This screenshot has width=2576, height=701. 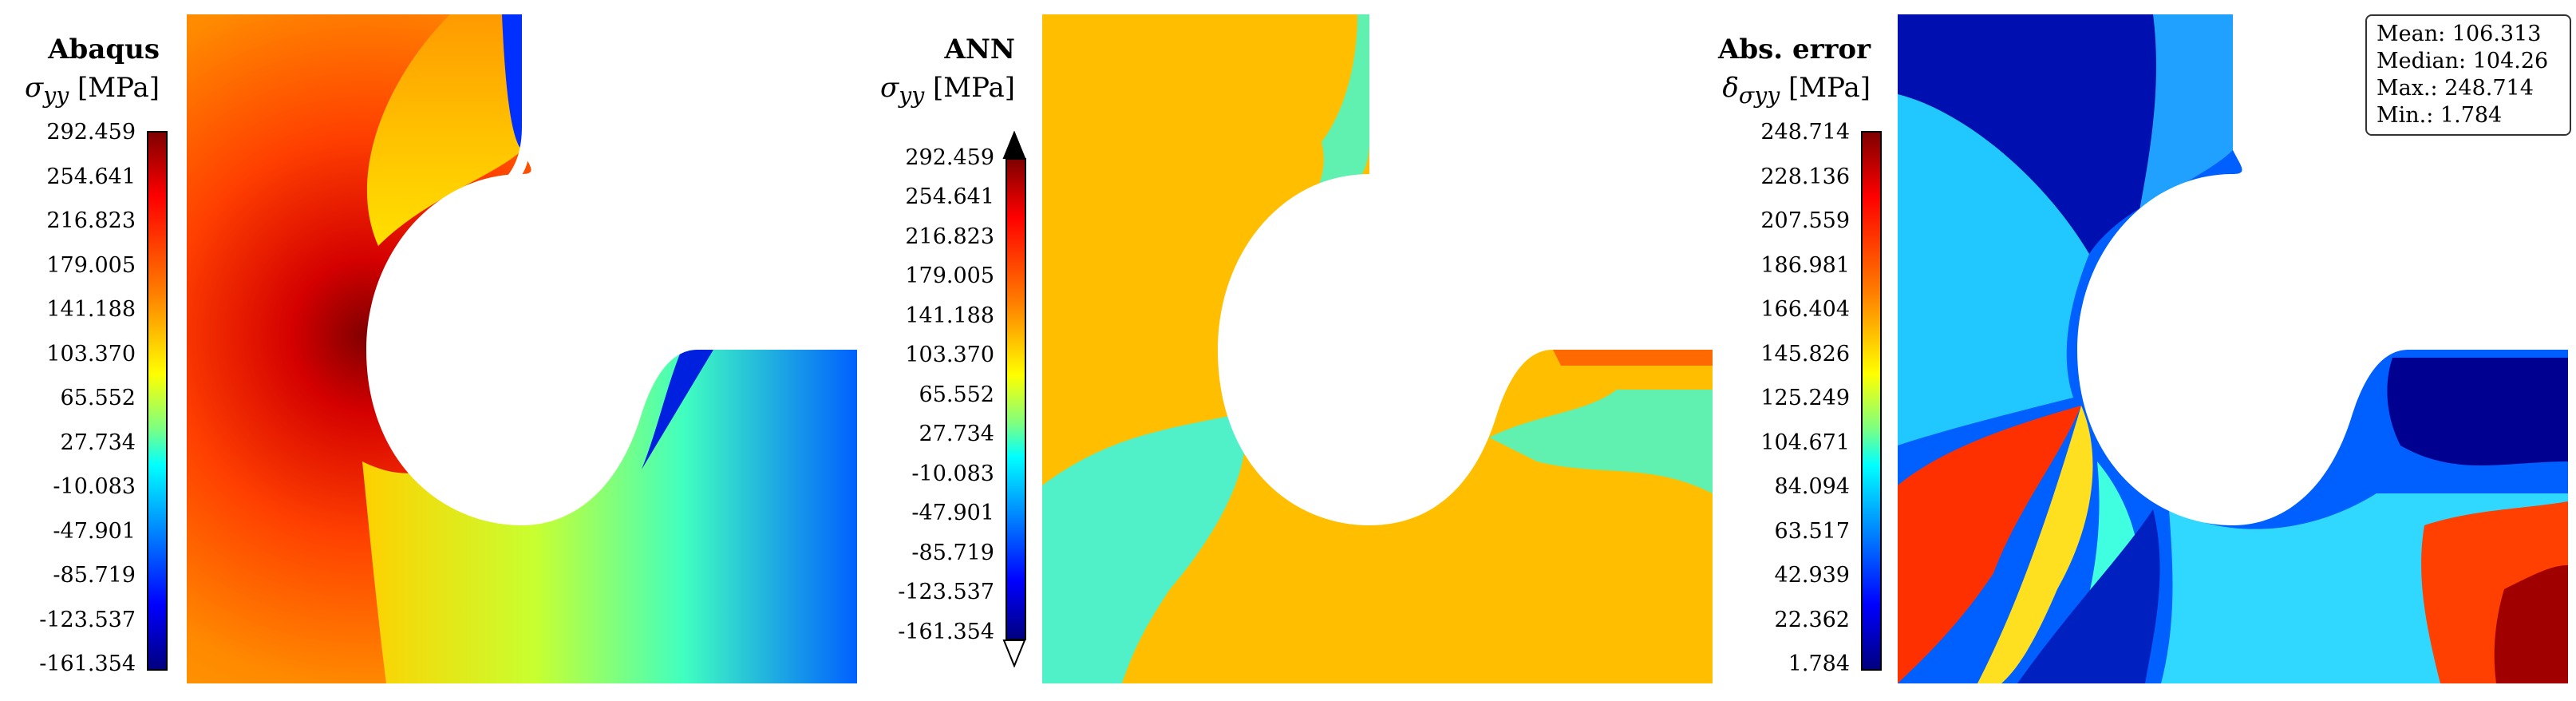 I want to click on tick-label: 125.249, so click(x=1805, y=398).